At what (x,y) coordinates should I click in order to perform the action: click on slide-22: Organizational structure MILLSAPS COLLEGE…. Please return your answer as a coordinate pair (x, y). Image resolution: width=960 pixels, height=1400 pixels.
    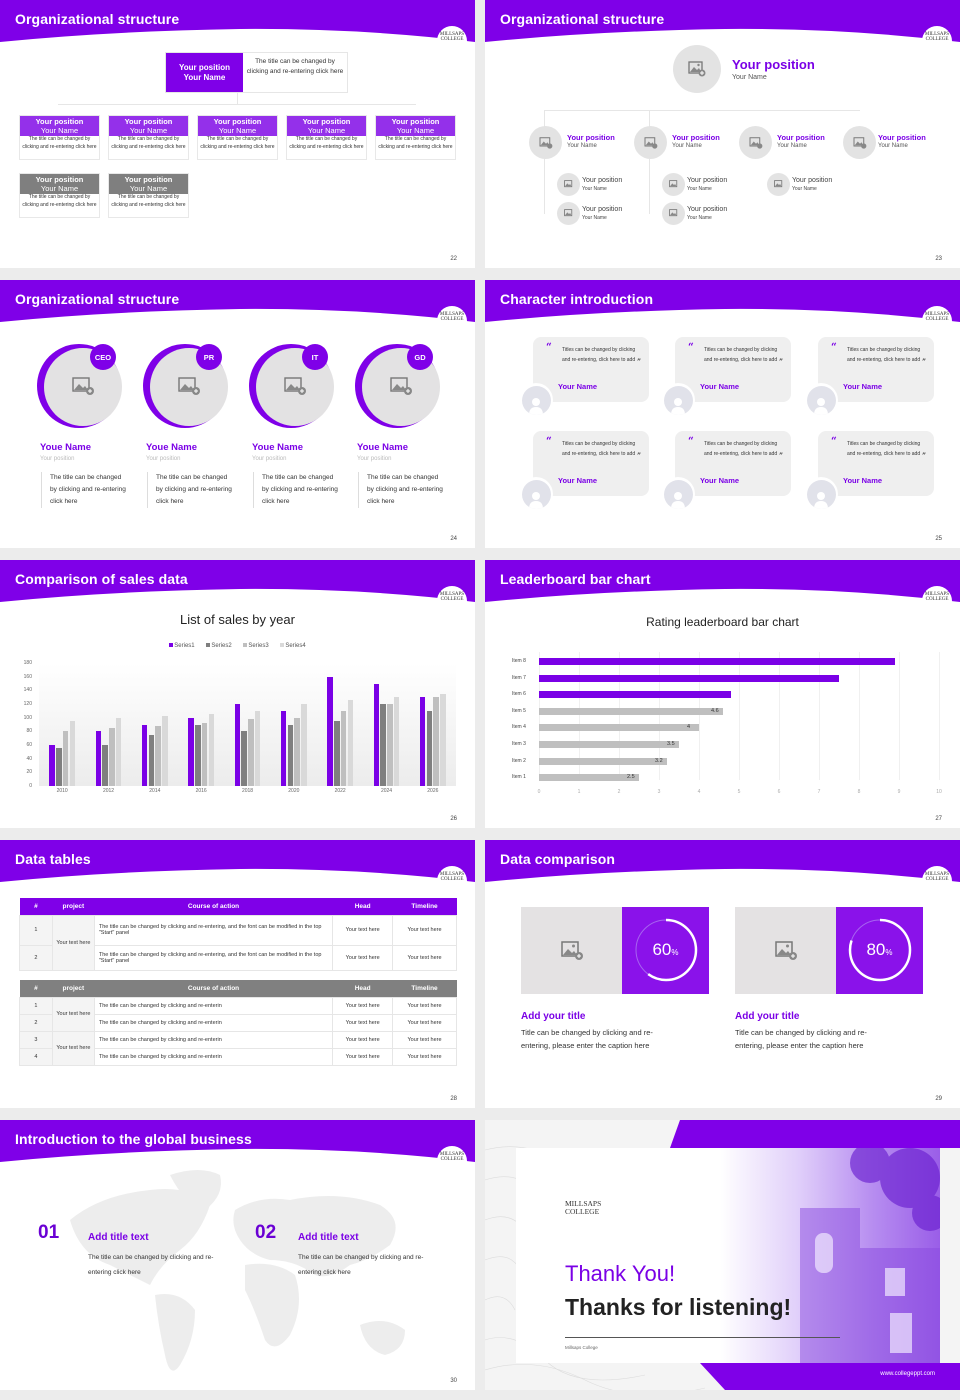
    Looking at the image, I should click on (237, 134).